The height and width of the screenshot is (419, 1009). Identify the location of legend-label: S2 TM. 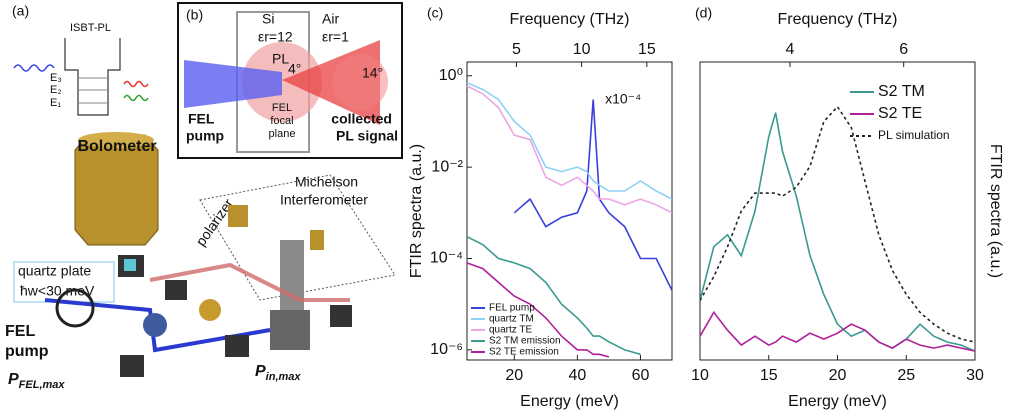
(901, 91).